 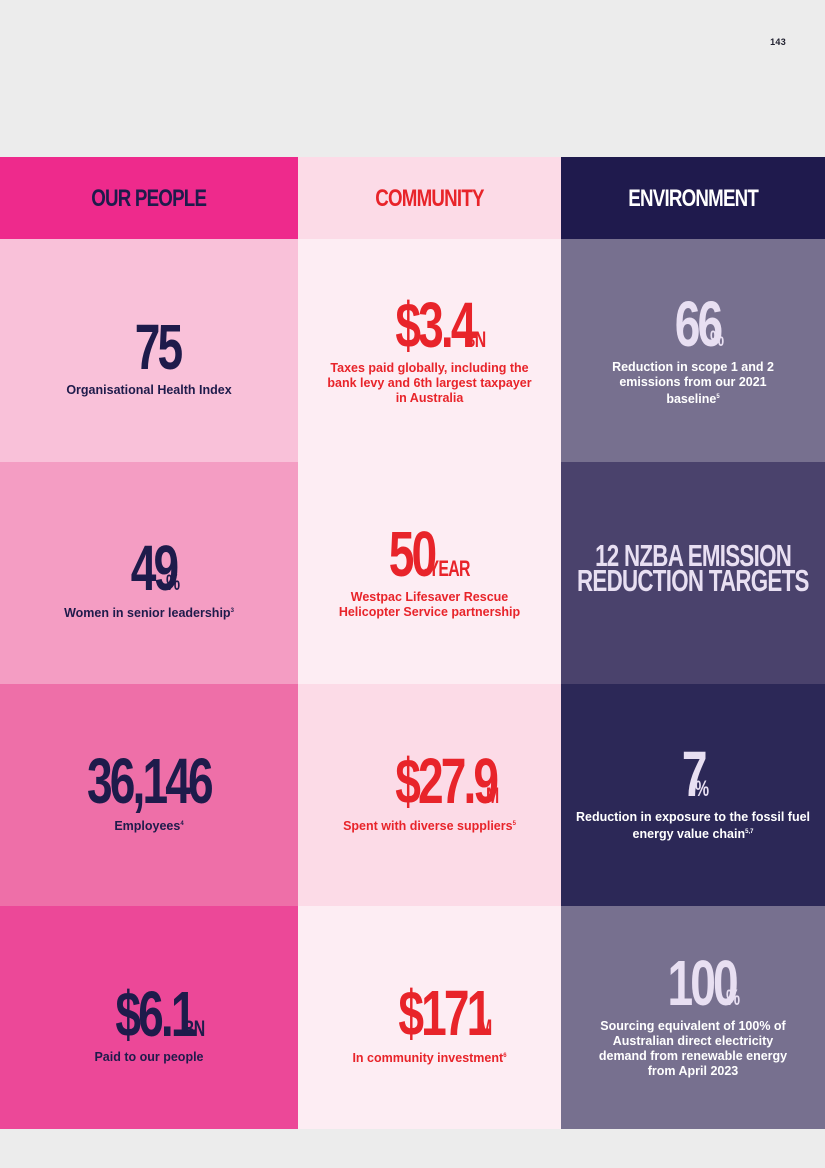 What do you see at coordinates (154, 568) in the screenshot?
I see `stat-number: 49` at bounding box center [154, 568].